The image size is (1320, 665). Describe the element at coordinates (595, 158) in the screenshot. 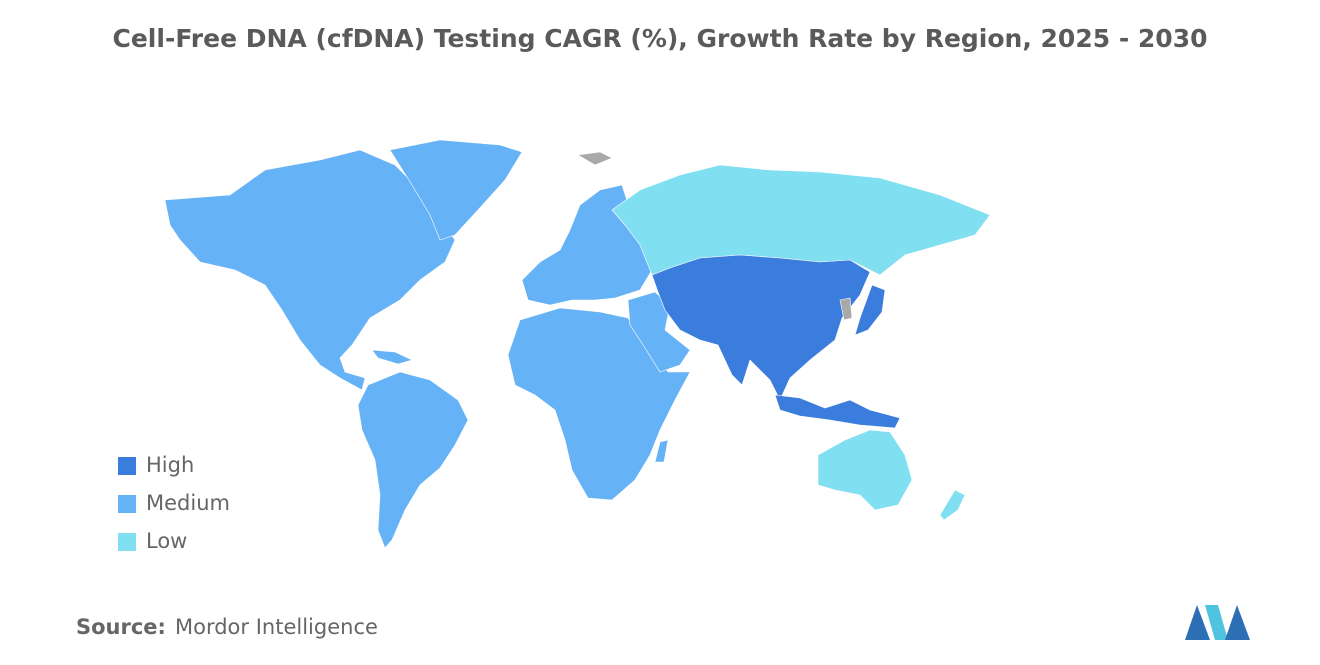

I see `svalbard` at that location.